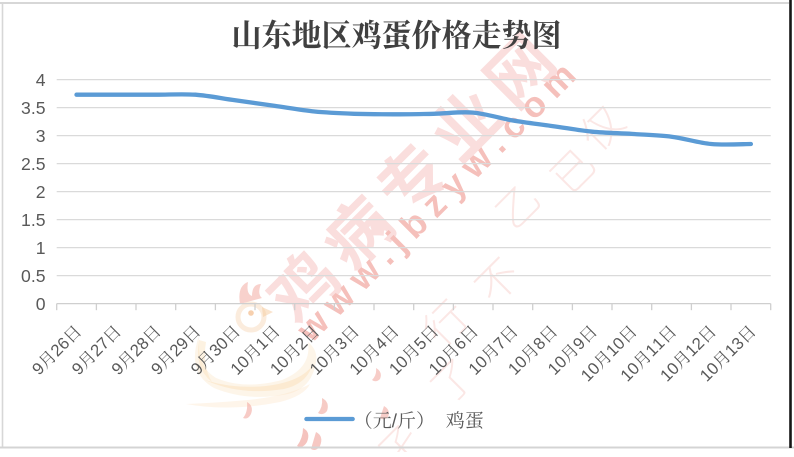  I want to click on svg-text: 1, so click(41, 248).